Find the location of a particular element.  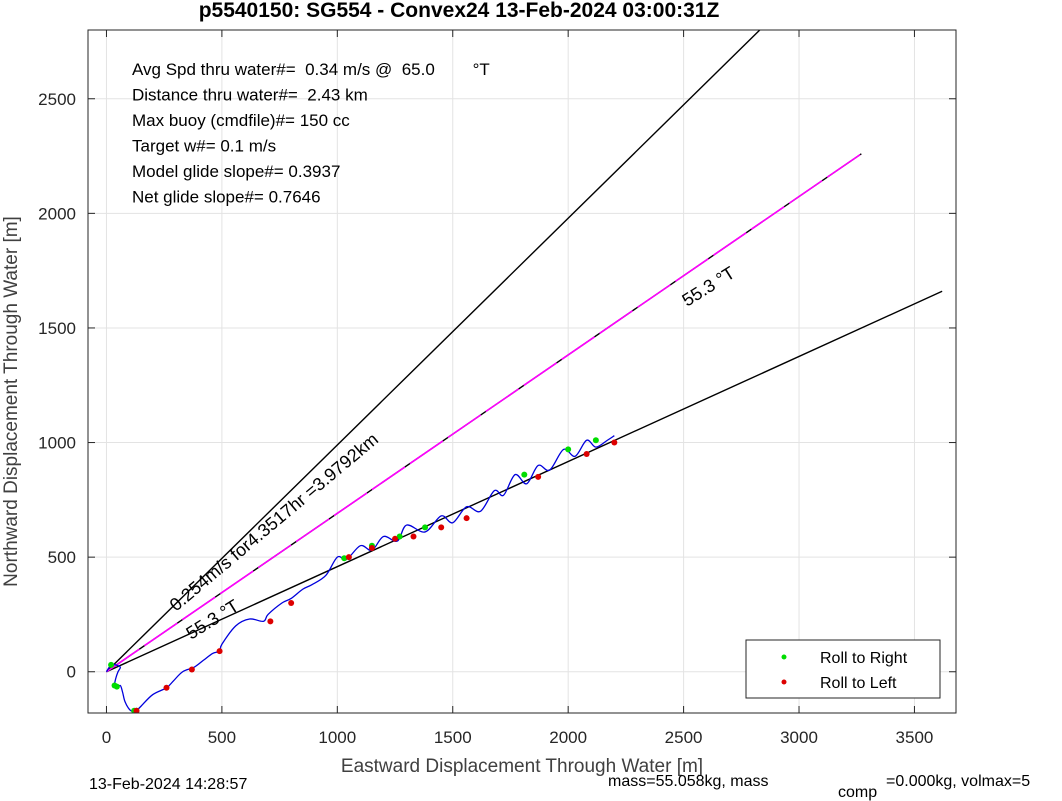

y-tick-label: 1500 is located at coordinates (57, 328).